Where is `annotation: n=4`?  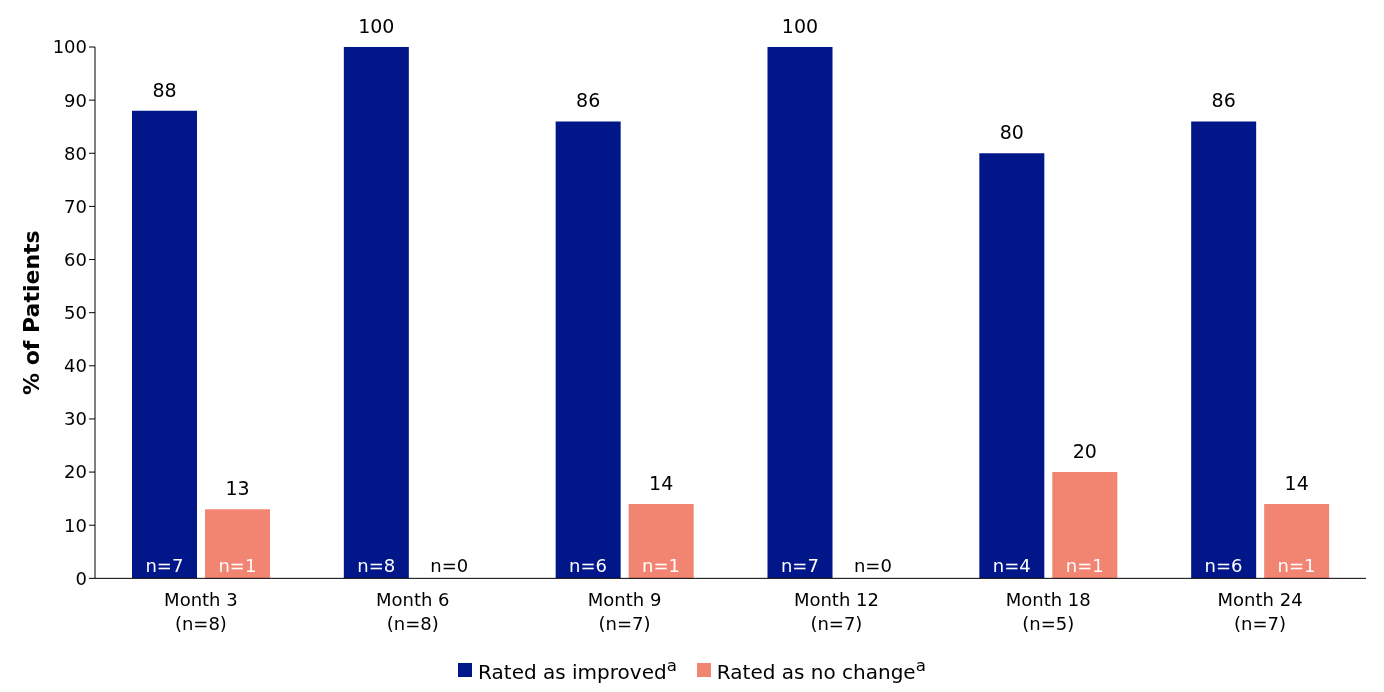 annotation: n=4 is located at coordinates (1011, 566).